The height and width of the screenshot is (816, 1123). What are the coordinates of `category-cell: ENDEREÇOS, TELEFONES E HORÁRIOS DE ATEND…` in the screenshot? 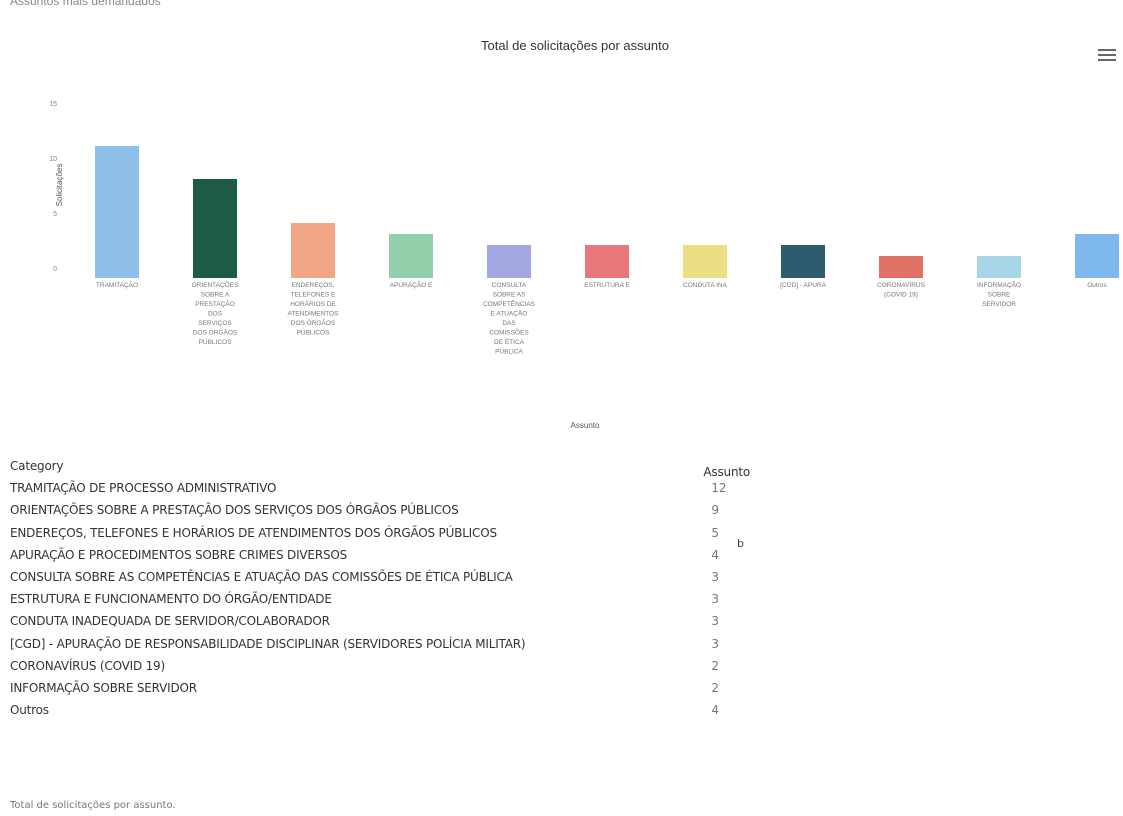 It's located at (253, 532).